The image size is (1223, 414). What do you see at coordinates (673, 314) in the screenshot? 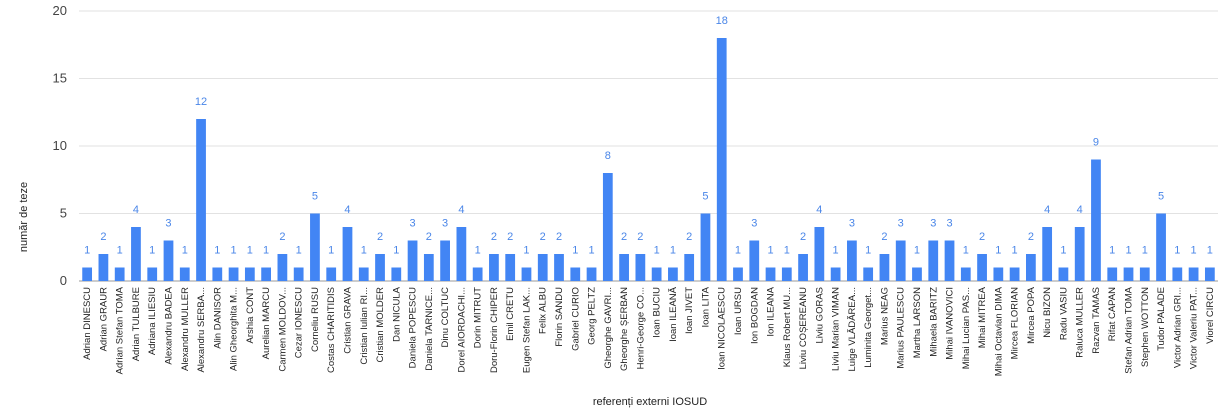
I see `x-tick-label: Ioan ILEANĂ` at bounding box center [673, 314].